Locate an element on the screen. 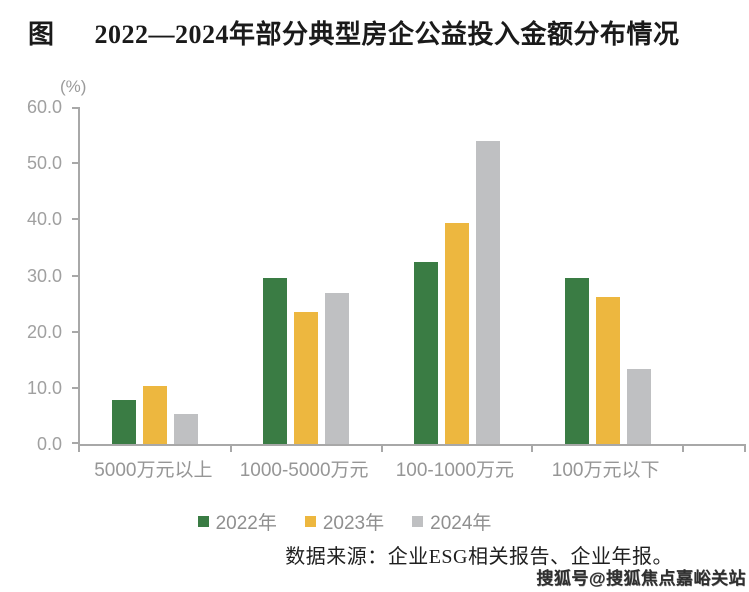 Image resolution: width=749 pixels, height=592 pixels. bar-2022年-5000万元以上 is located at coordinates (124, 421).